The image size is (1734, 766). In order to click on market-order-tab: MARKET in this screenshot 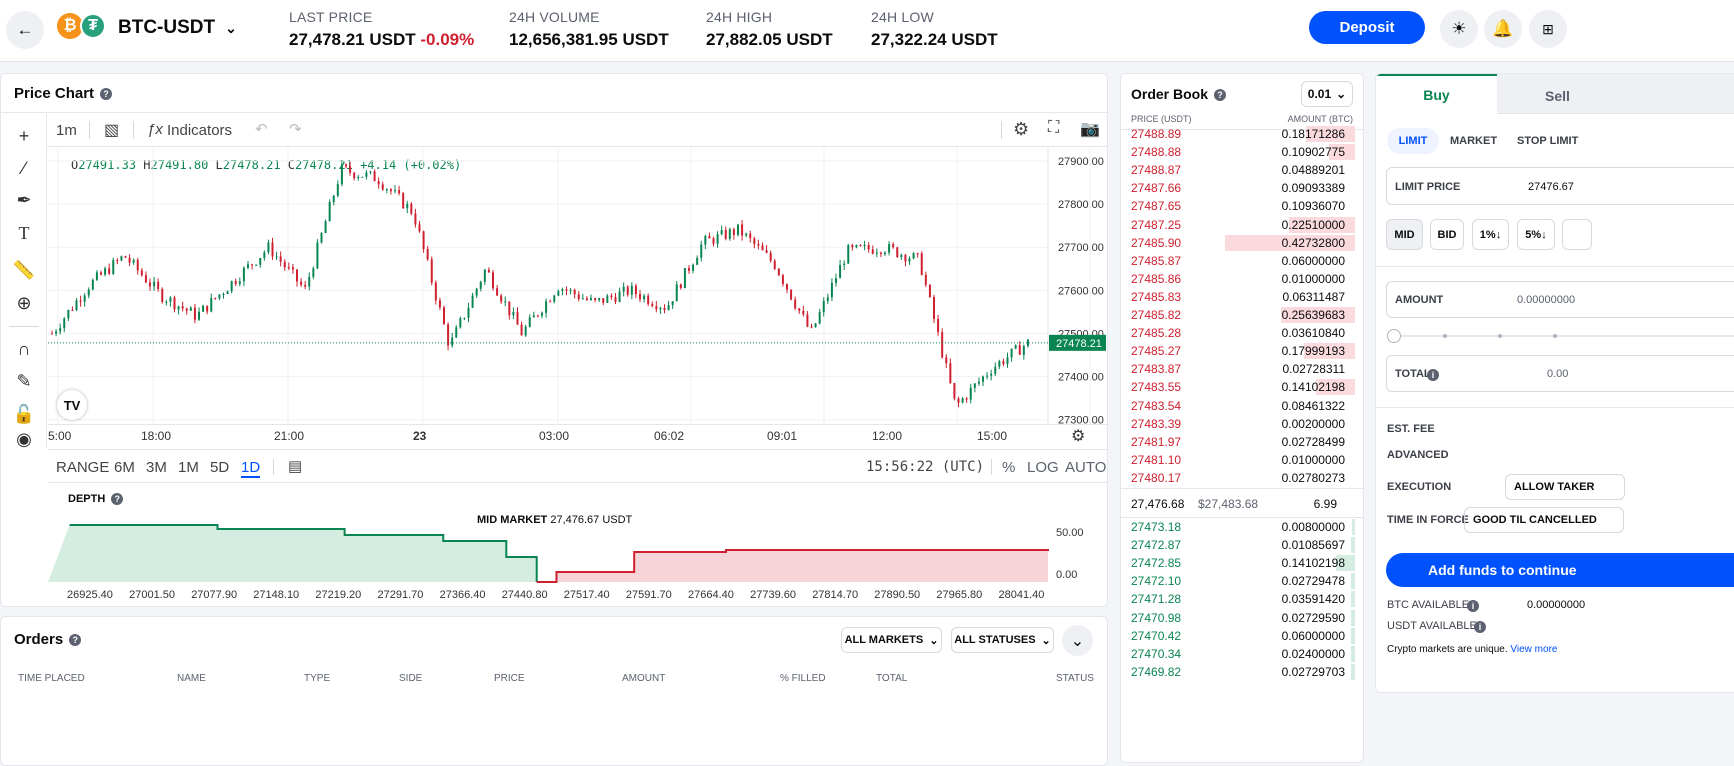, I will do `click(1474, 141)`.